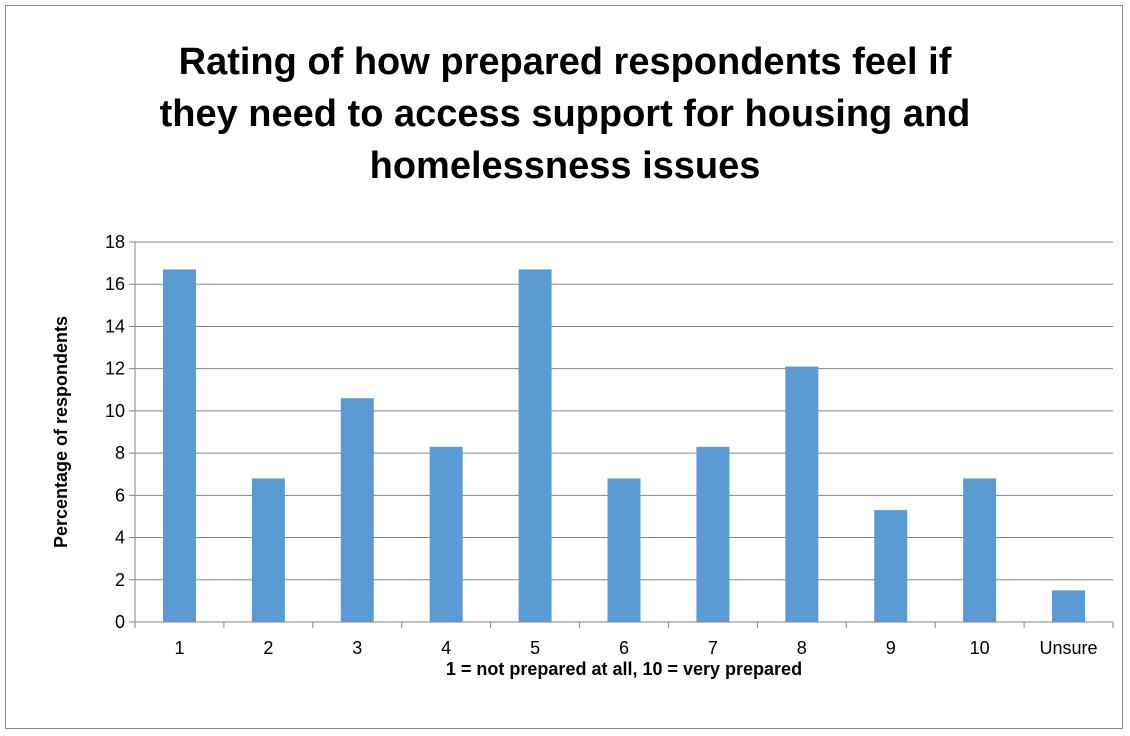 The width and height of the screenshot is (1130, 736). I want to click on x-tick-label: 8, so click(802, 648).